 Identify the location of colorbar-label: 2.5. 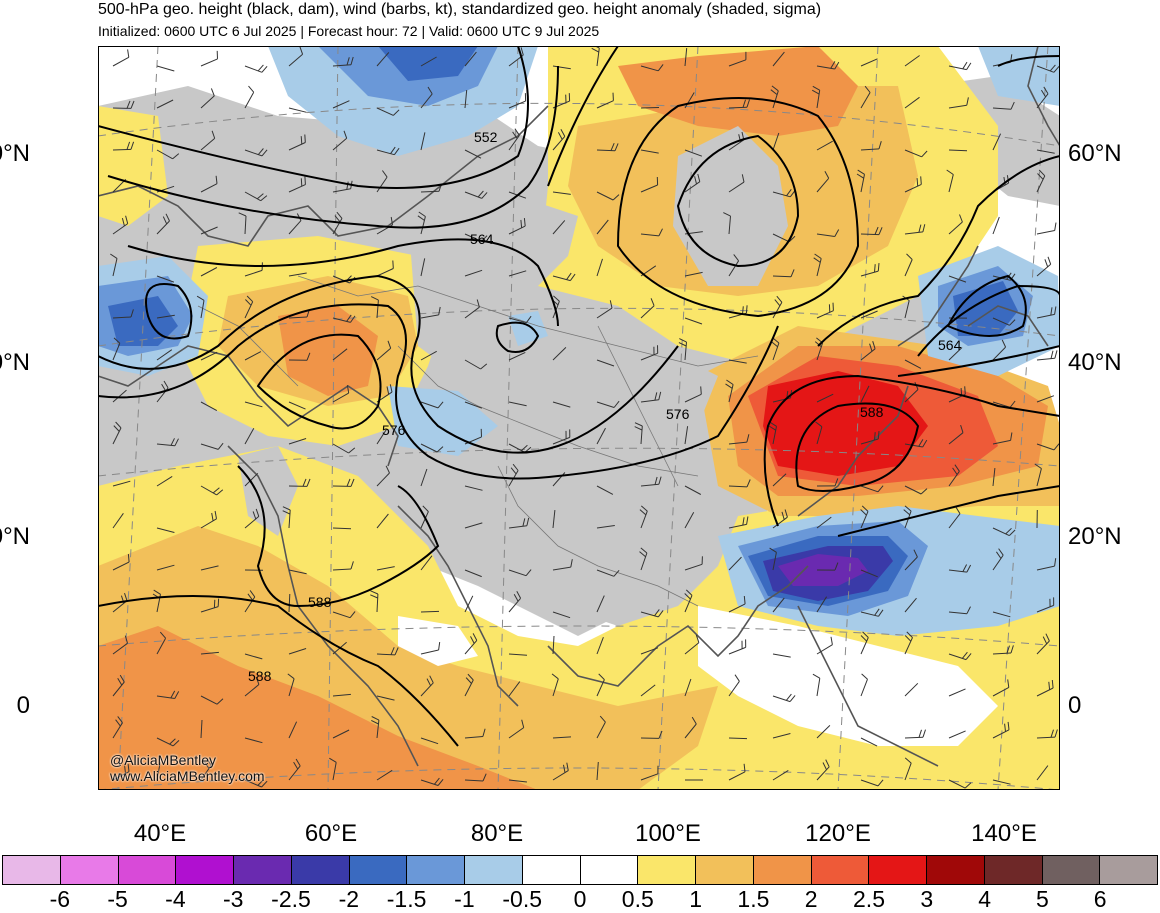
(869, 899).